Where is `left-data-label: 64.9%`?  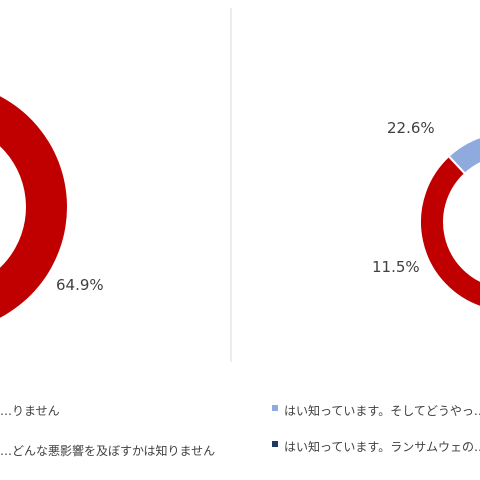
left-data-label: 64.9% is located at coordinates (80, 285).